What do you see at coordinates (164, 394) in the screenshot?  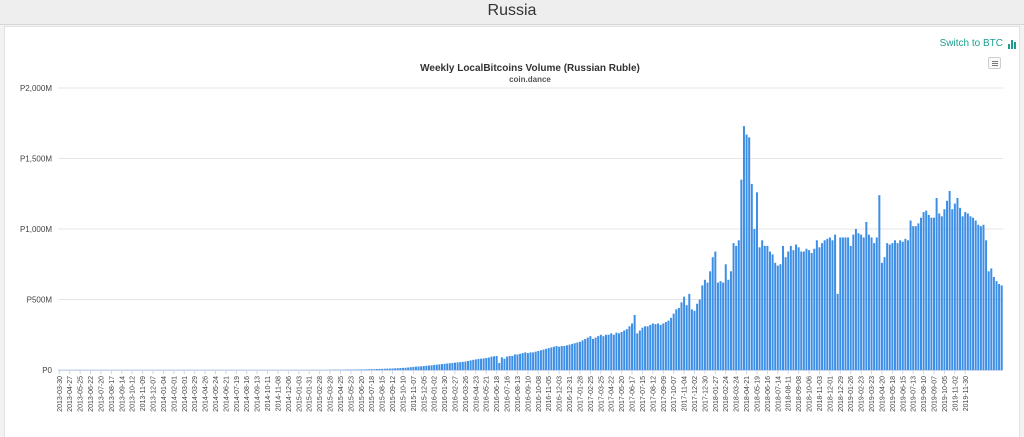 I see `x-tick-label: 2014-01-04` at bounding box center [164, 394].